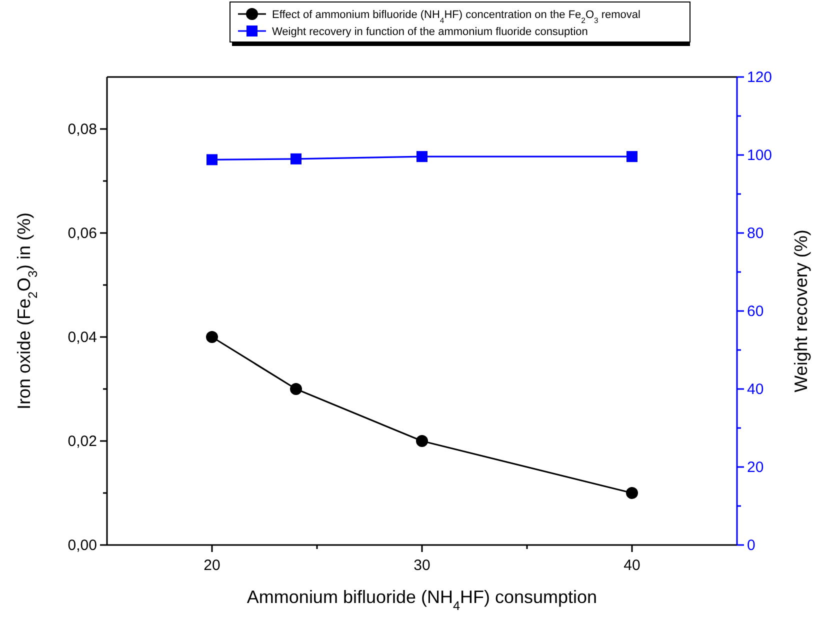 This screenshot has width=819, height=624. What do you see at coordinates (82, 129) in the screenshot?
I see `y-tick-label: 0,08` at bounding box center [82, 129].